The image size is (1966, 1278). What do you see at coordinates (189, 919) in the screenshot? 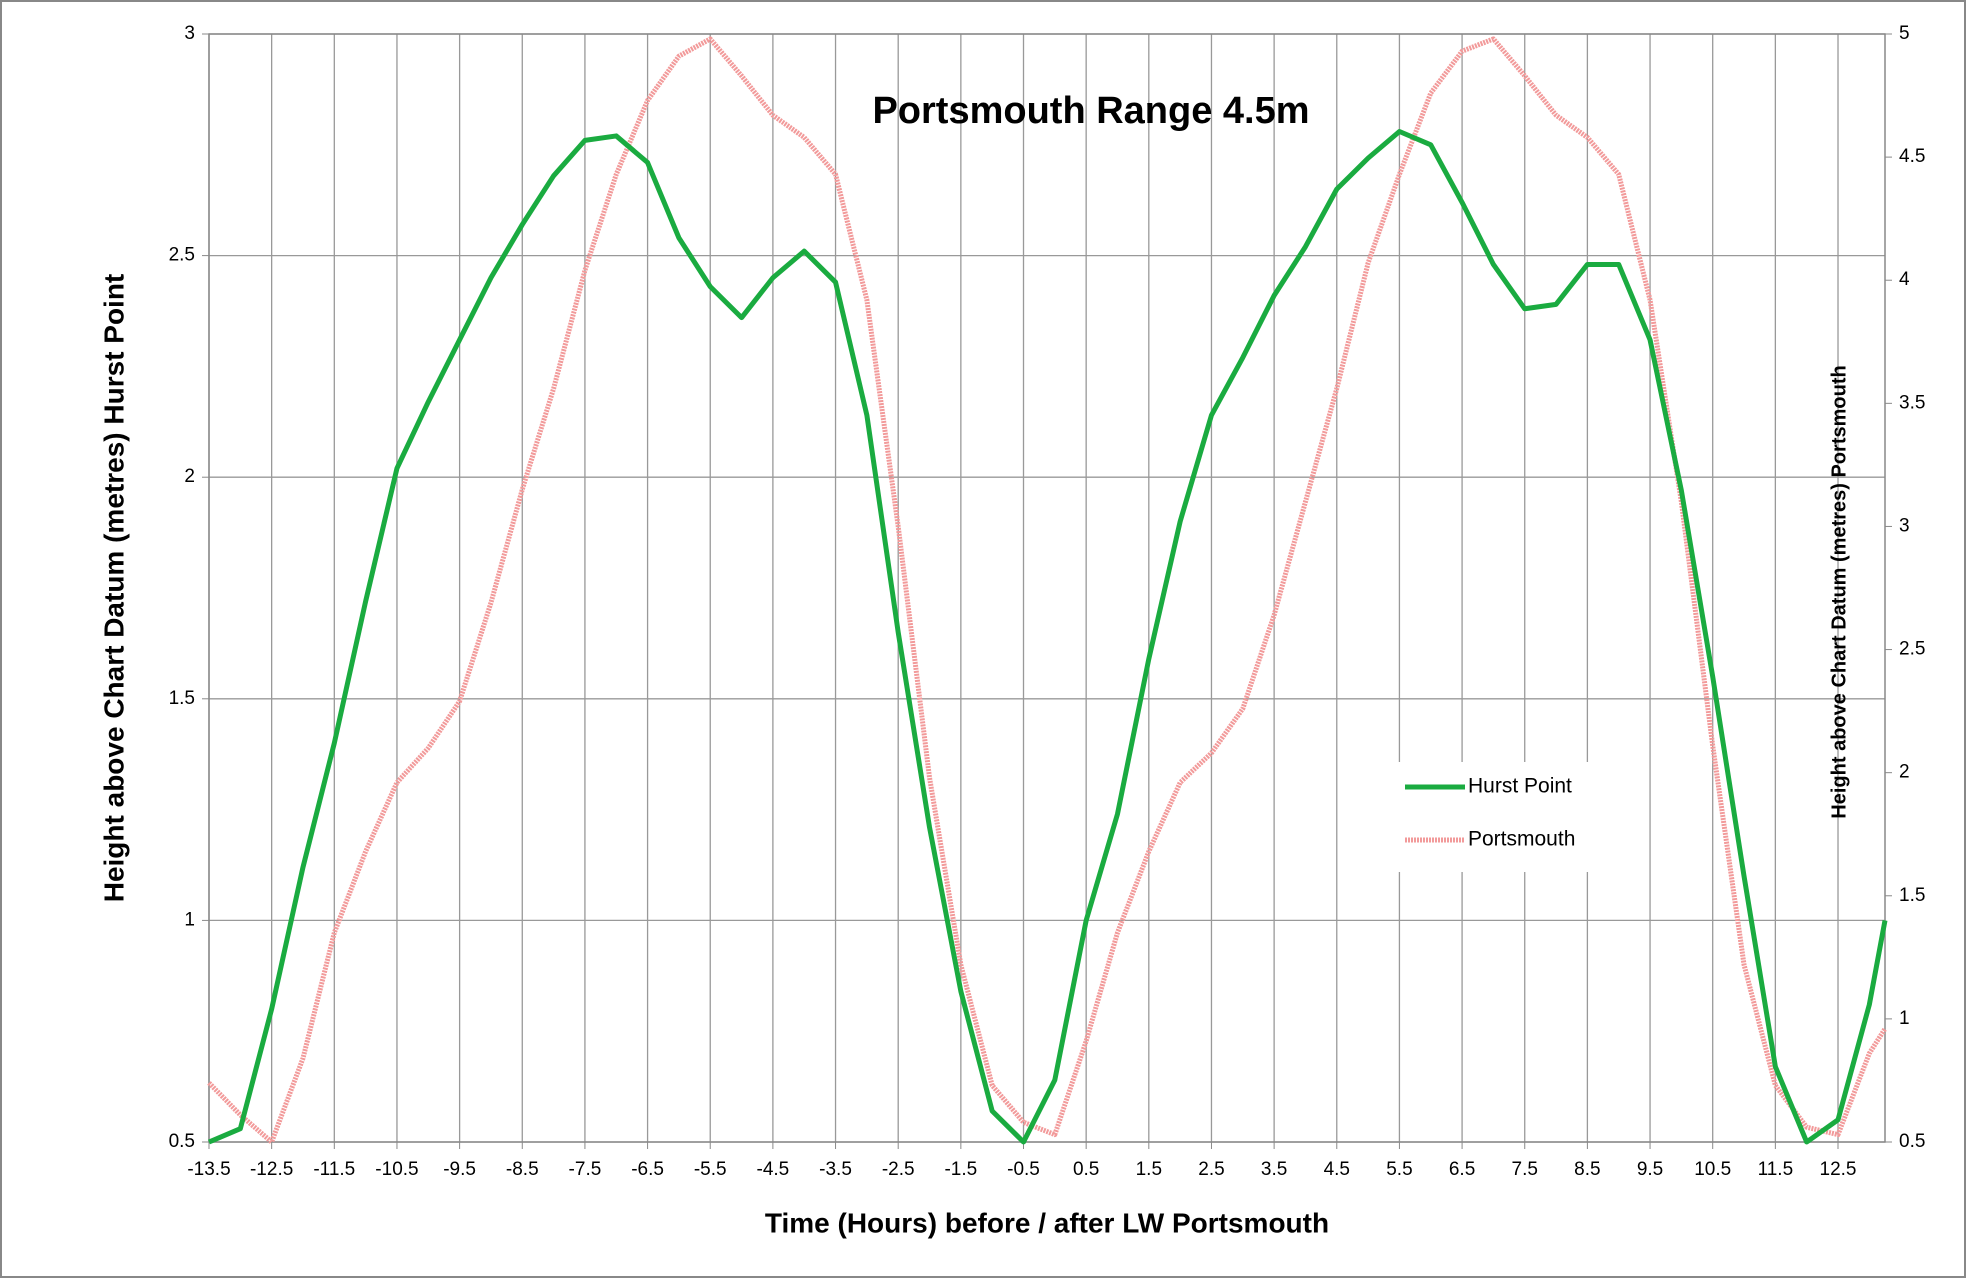
I see `y-tick-label: 1` at bounding box center [189, 919].